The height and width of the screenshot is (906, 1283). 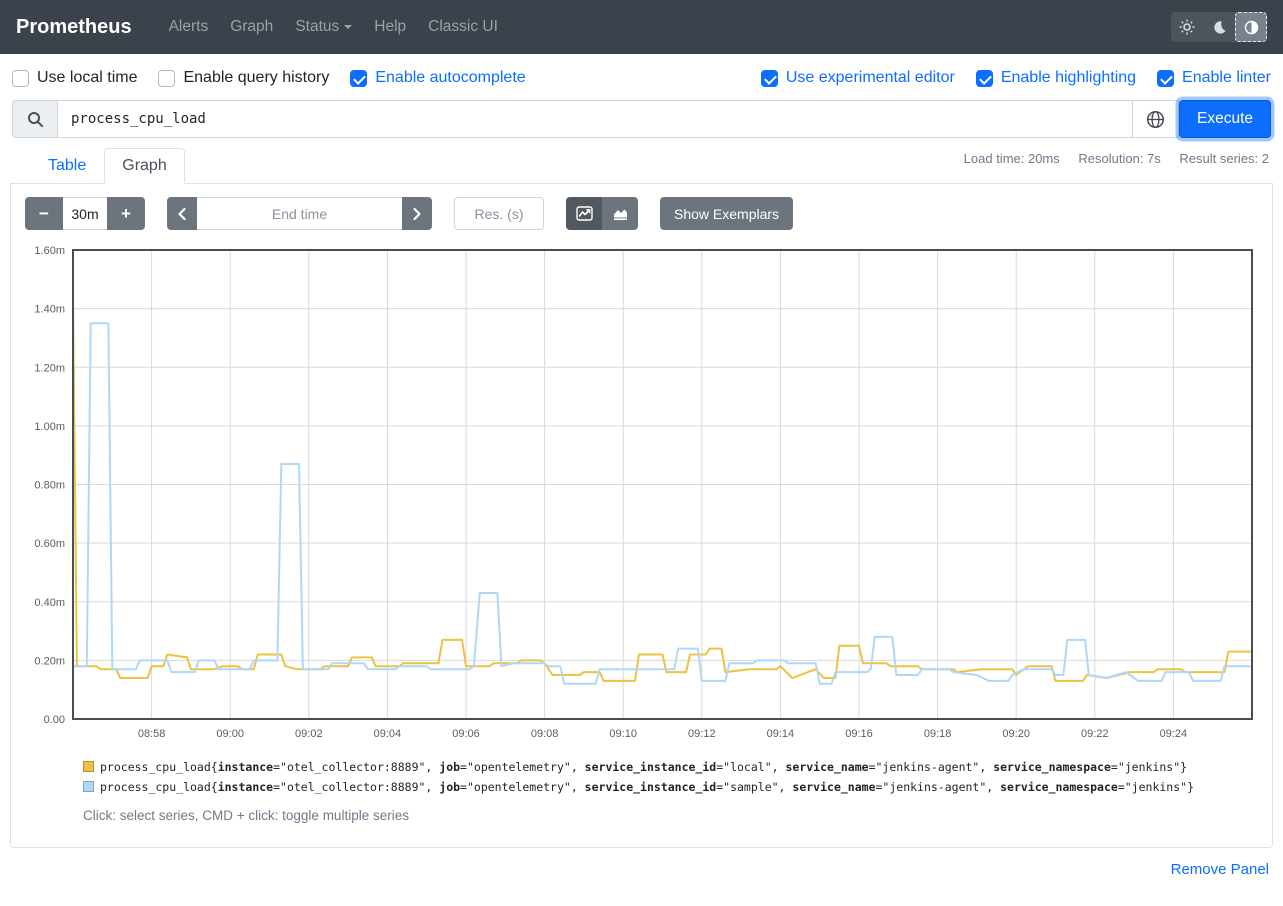 What do you see at coordinates (1011, 158) in the screenshot?
I see `load-time: Load time: 20ms` at bounding box center [1011, 158].